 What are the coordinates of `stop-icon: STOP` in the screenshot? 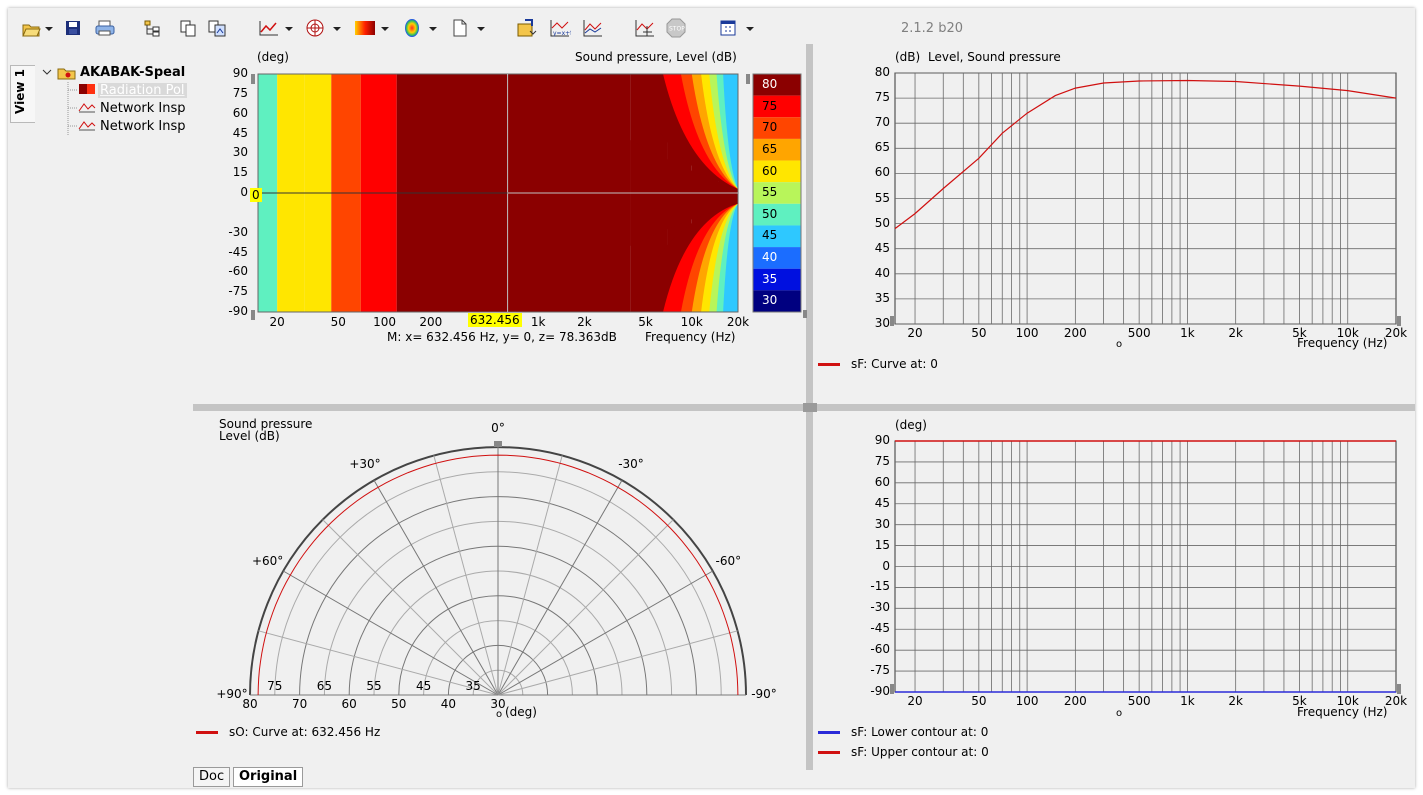 It's located at (676, 29).